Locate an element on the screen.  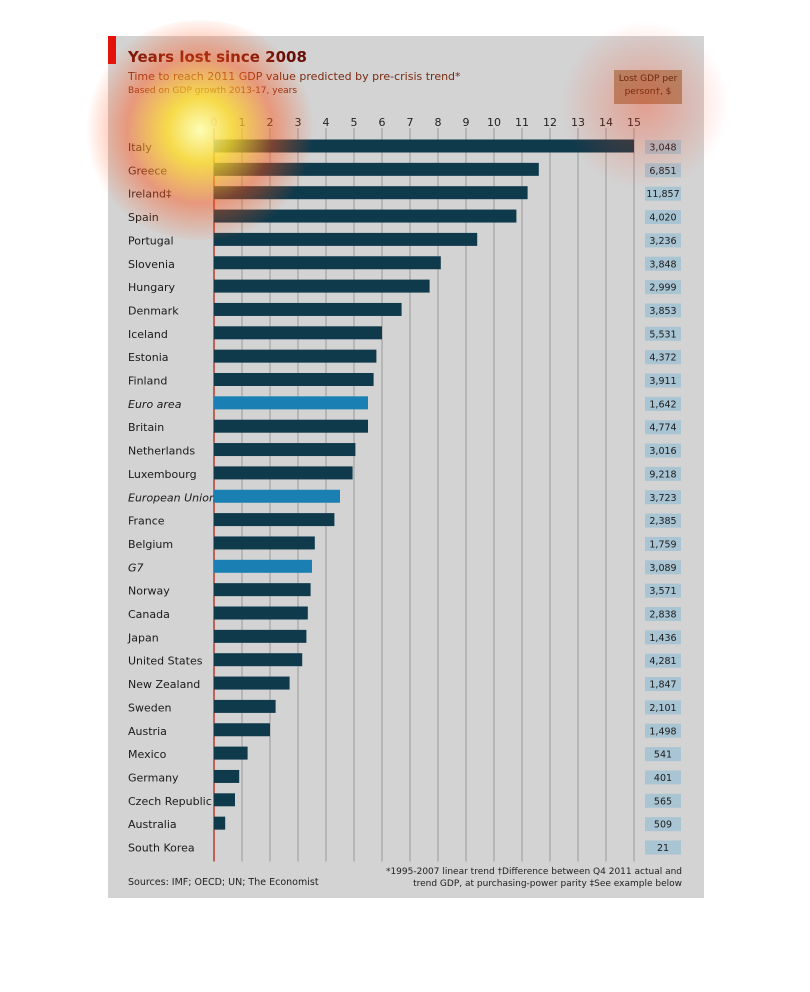
category-label: Portugal is located at coordinates (151, 240).